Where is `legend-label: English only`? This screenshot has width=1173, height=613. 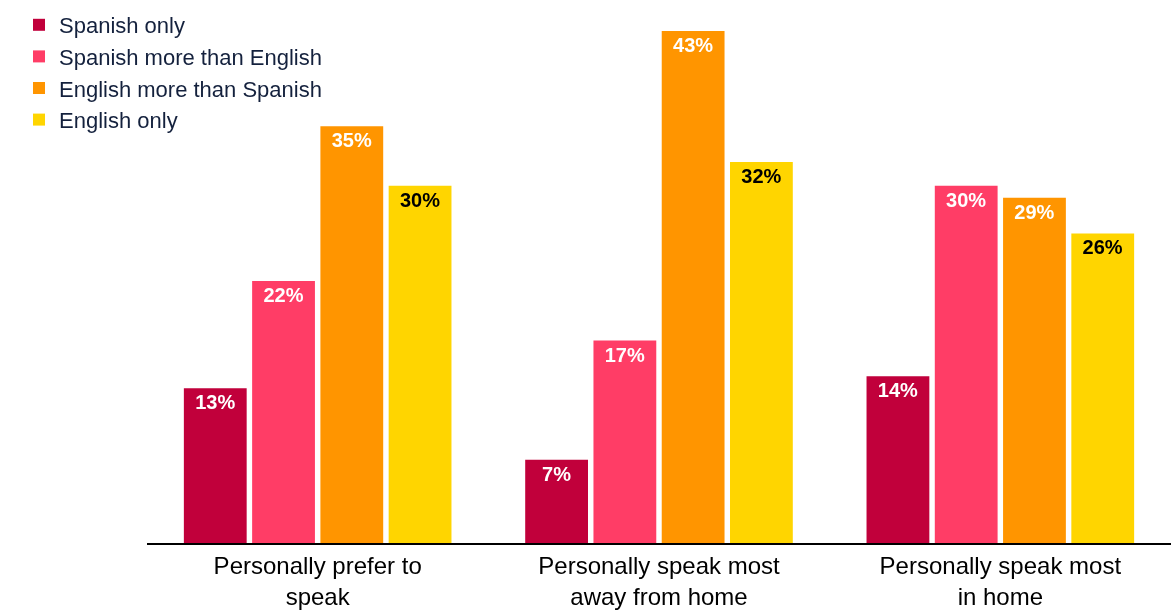
legend-label: English only is located at coordinates (118, 121).